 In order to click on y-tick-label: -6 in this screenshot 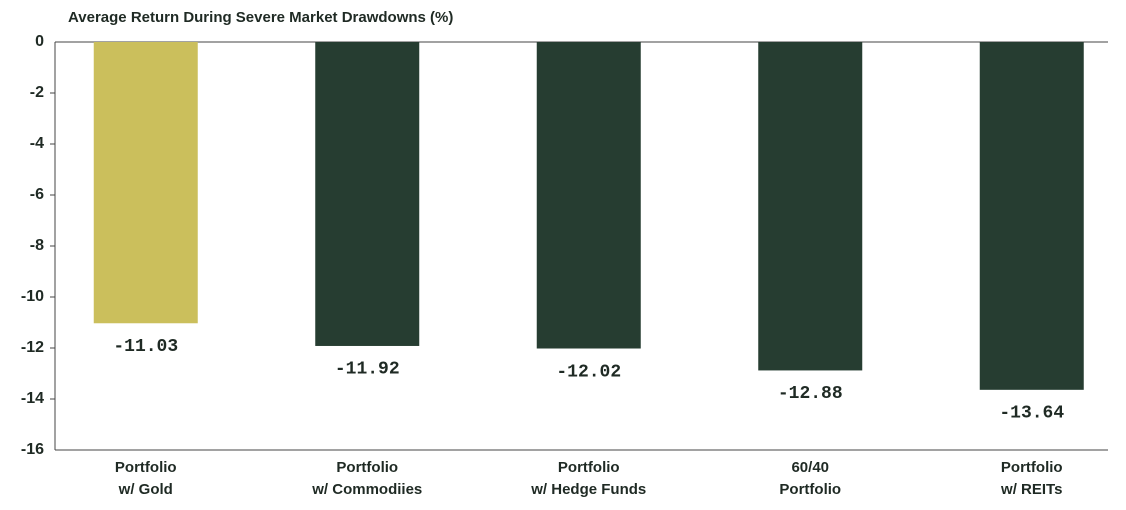, I will do `click(37, 194)`.